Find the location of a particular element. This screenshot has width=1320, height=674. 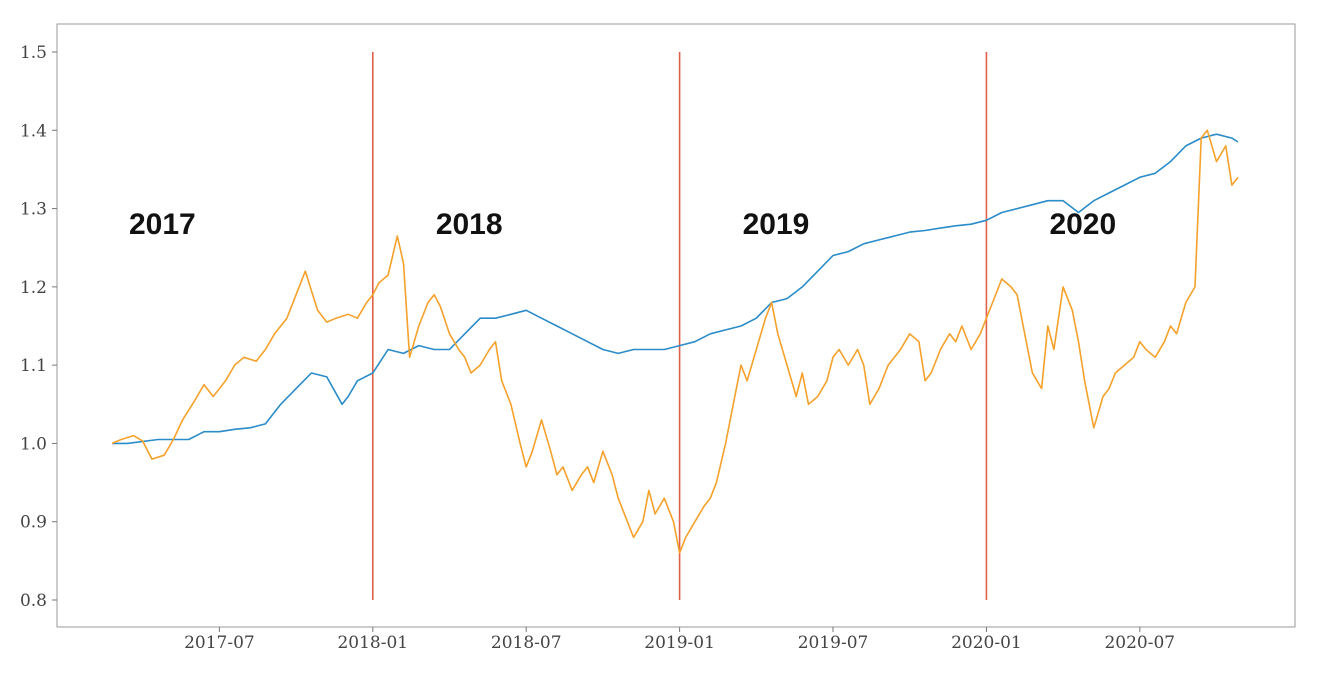

x-tick-label: 2018-07 is located at coordinates (526, 643).